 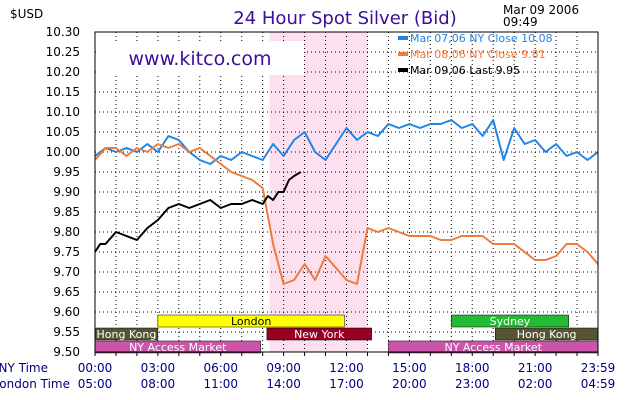 What do you see at coordinates (158, 368) in the screenshot?
I see `x-tick-label-ny: 03:00` at bounding box center [158, 368].